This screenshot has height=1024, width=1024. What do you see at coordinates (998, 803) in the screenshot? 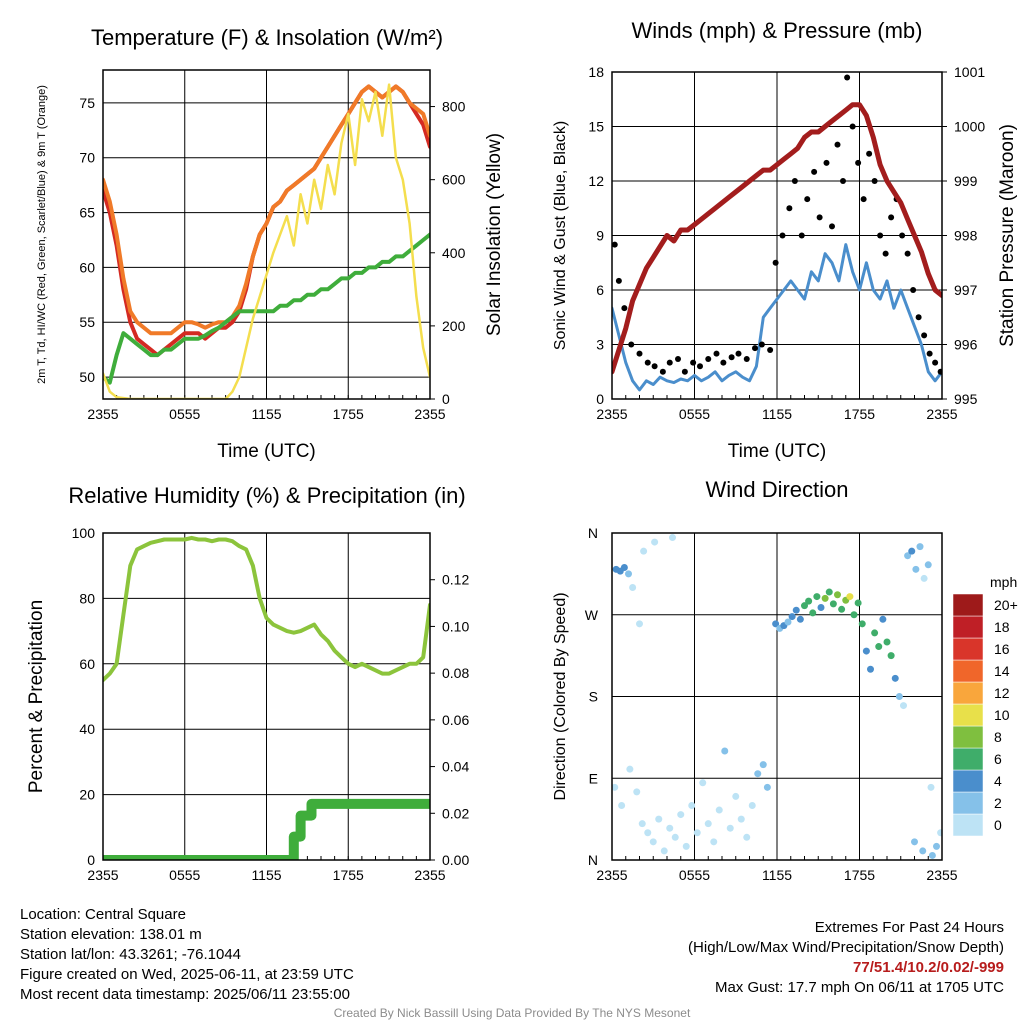
I see `colorbar-tick-label: 2` at bounding box center [998, 803].